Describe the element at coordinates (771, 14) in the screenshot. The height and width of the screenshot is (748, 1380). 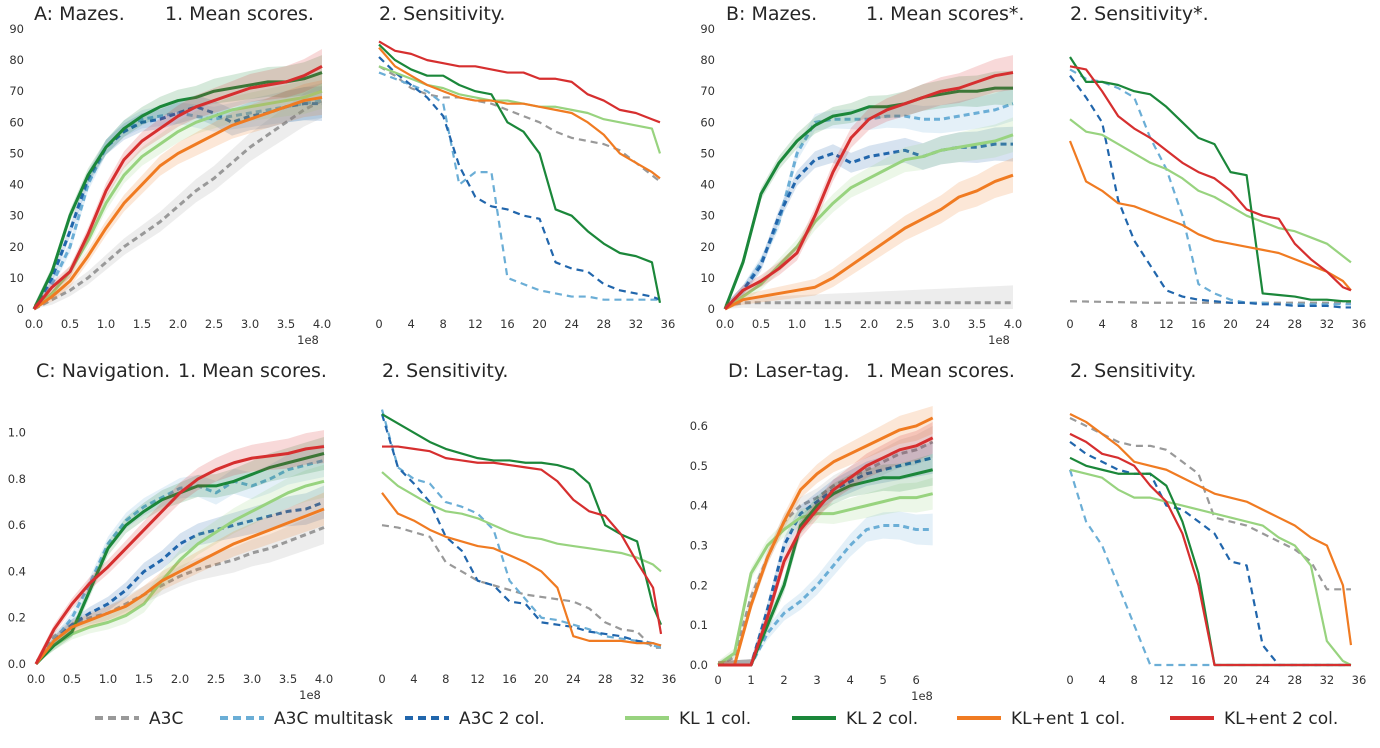
I see `panel-label: B: Mazes.` at that location.